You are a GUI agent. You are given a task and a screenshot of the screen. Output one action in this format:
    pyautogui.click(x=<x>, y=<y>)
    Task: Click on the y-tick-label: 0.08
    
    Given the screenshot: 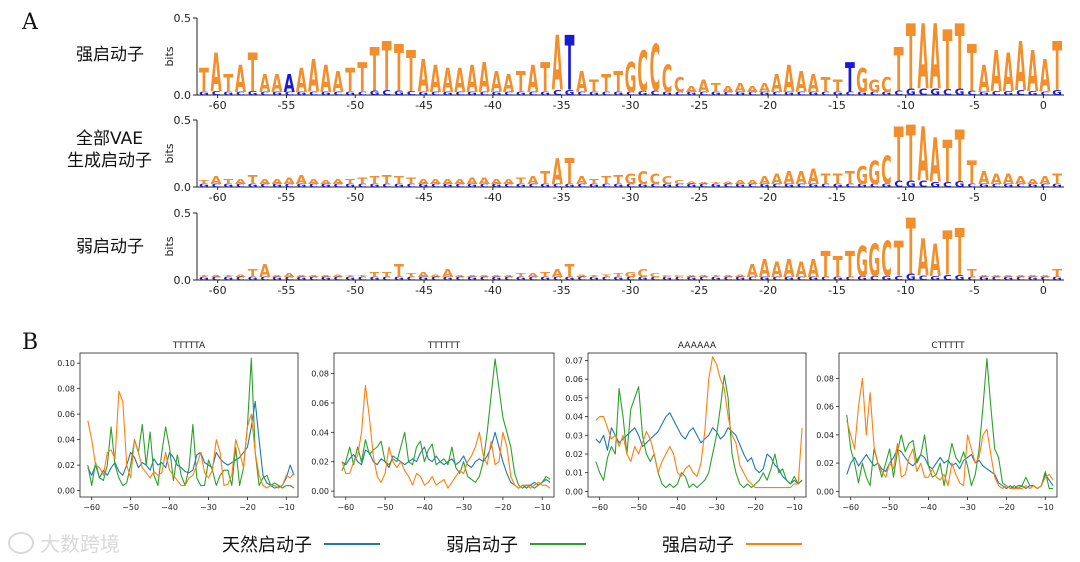 What is the action you would take?
    pyautogui.click(x=825, y=378)
    